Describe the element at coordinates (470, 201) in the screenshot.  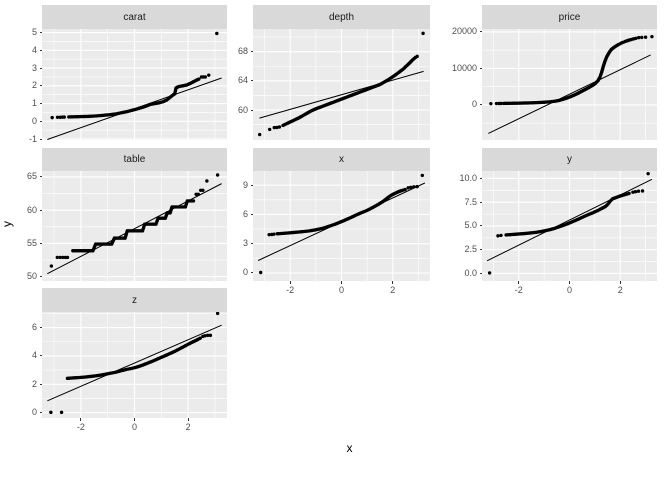
I see `y-tick-label: 7.5` at that location.